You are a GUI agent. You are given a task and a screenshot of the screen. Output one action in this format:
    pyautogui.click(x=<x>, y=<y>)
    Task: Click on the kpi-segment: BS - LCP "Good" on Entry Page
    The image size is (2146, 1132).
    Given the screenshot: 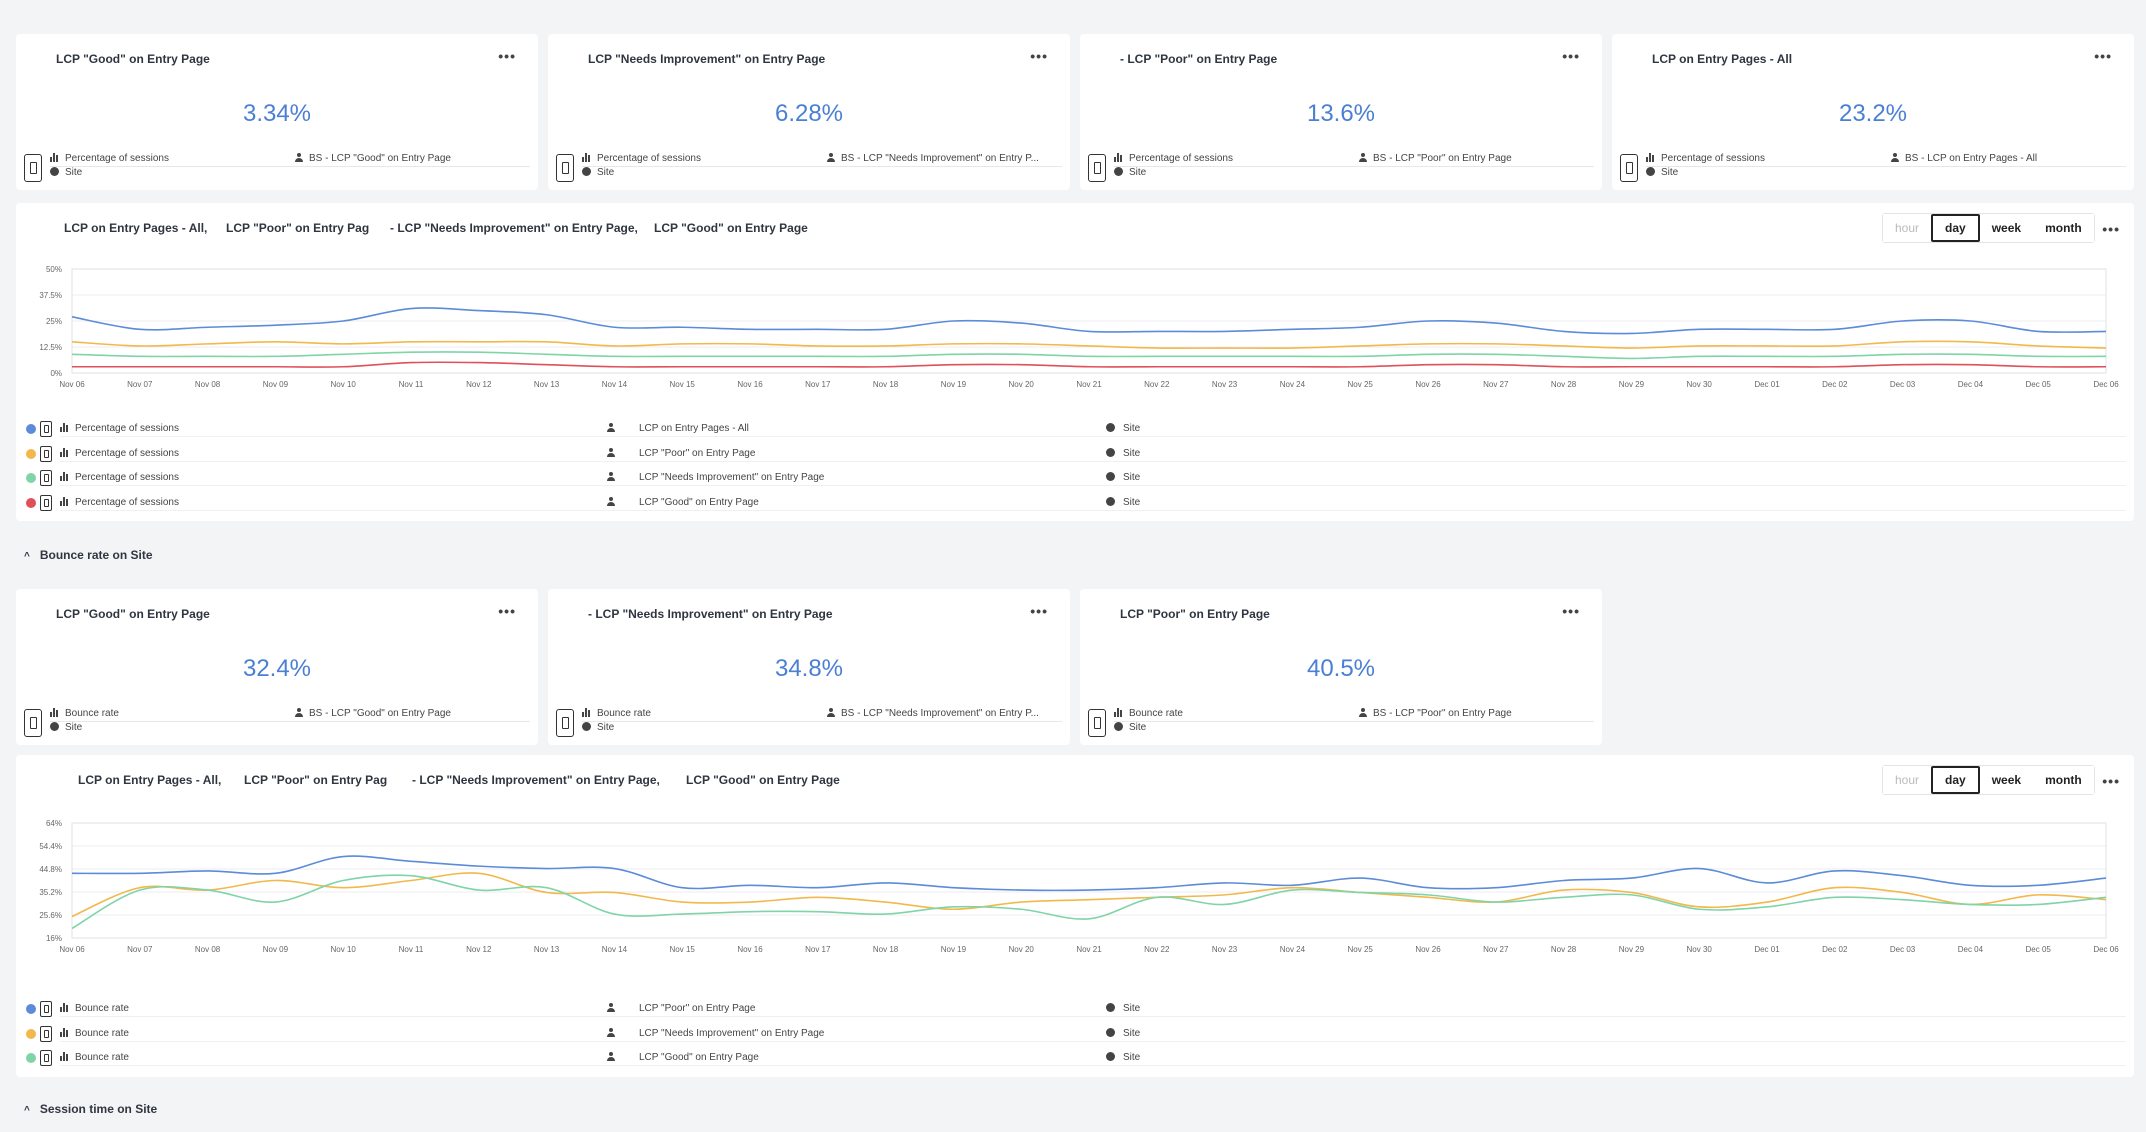 What is the action you would take?
    pyautogui.click(x=380, y=158)
    